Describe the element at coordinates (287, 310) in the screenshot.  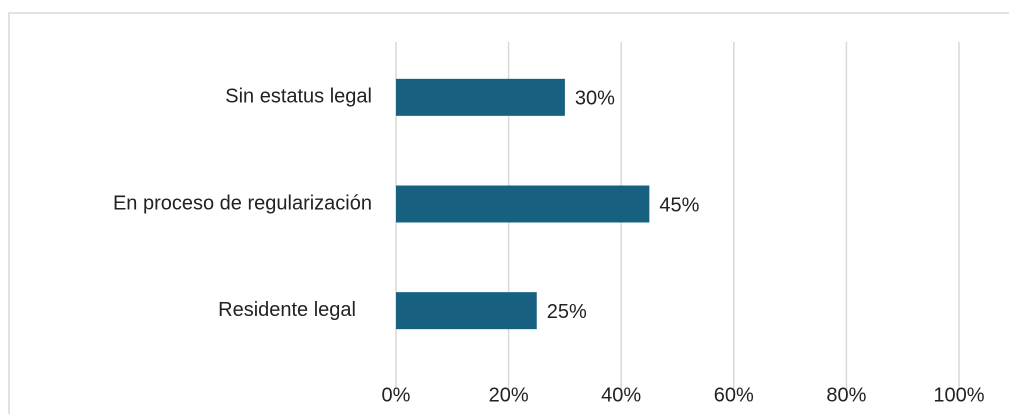
I see `y-tick-label: Residente legal` at that location.